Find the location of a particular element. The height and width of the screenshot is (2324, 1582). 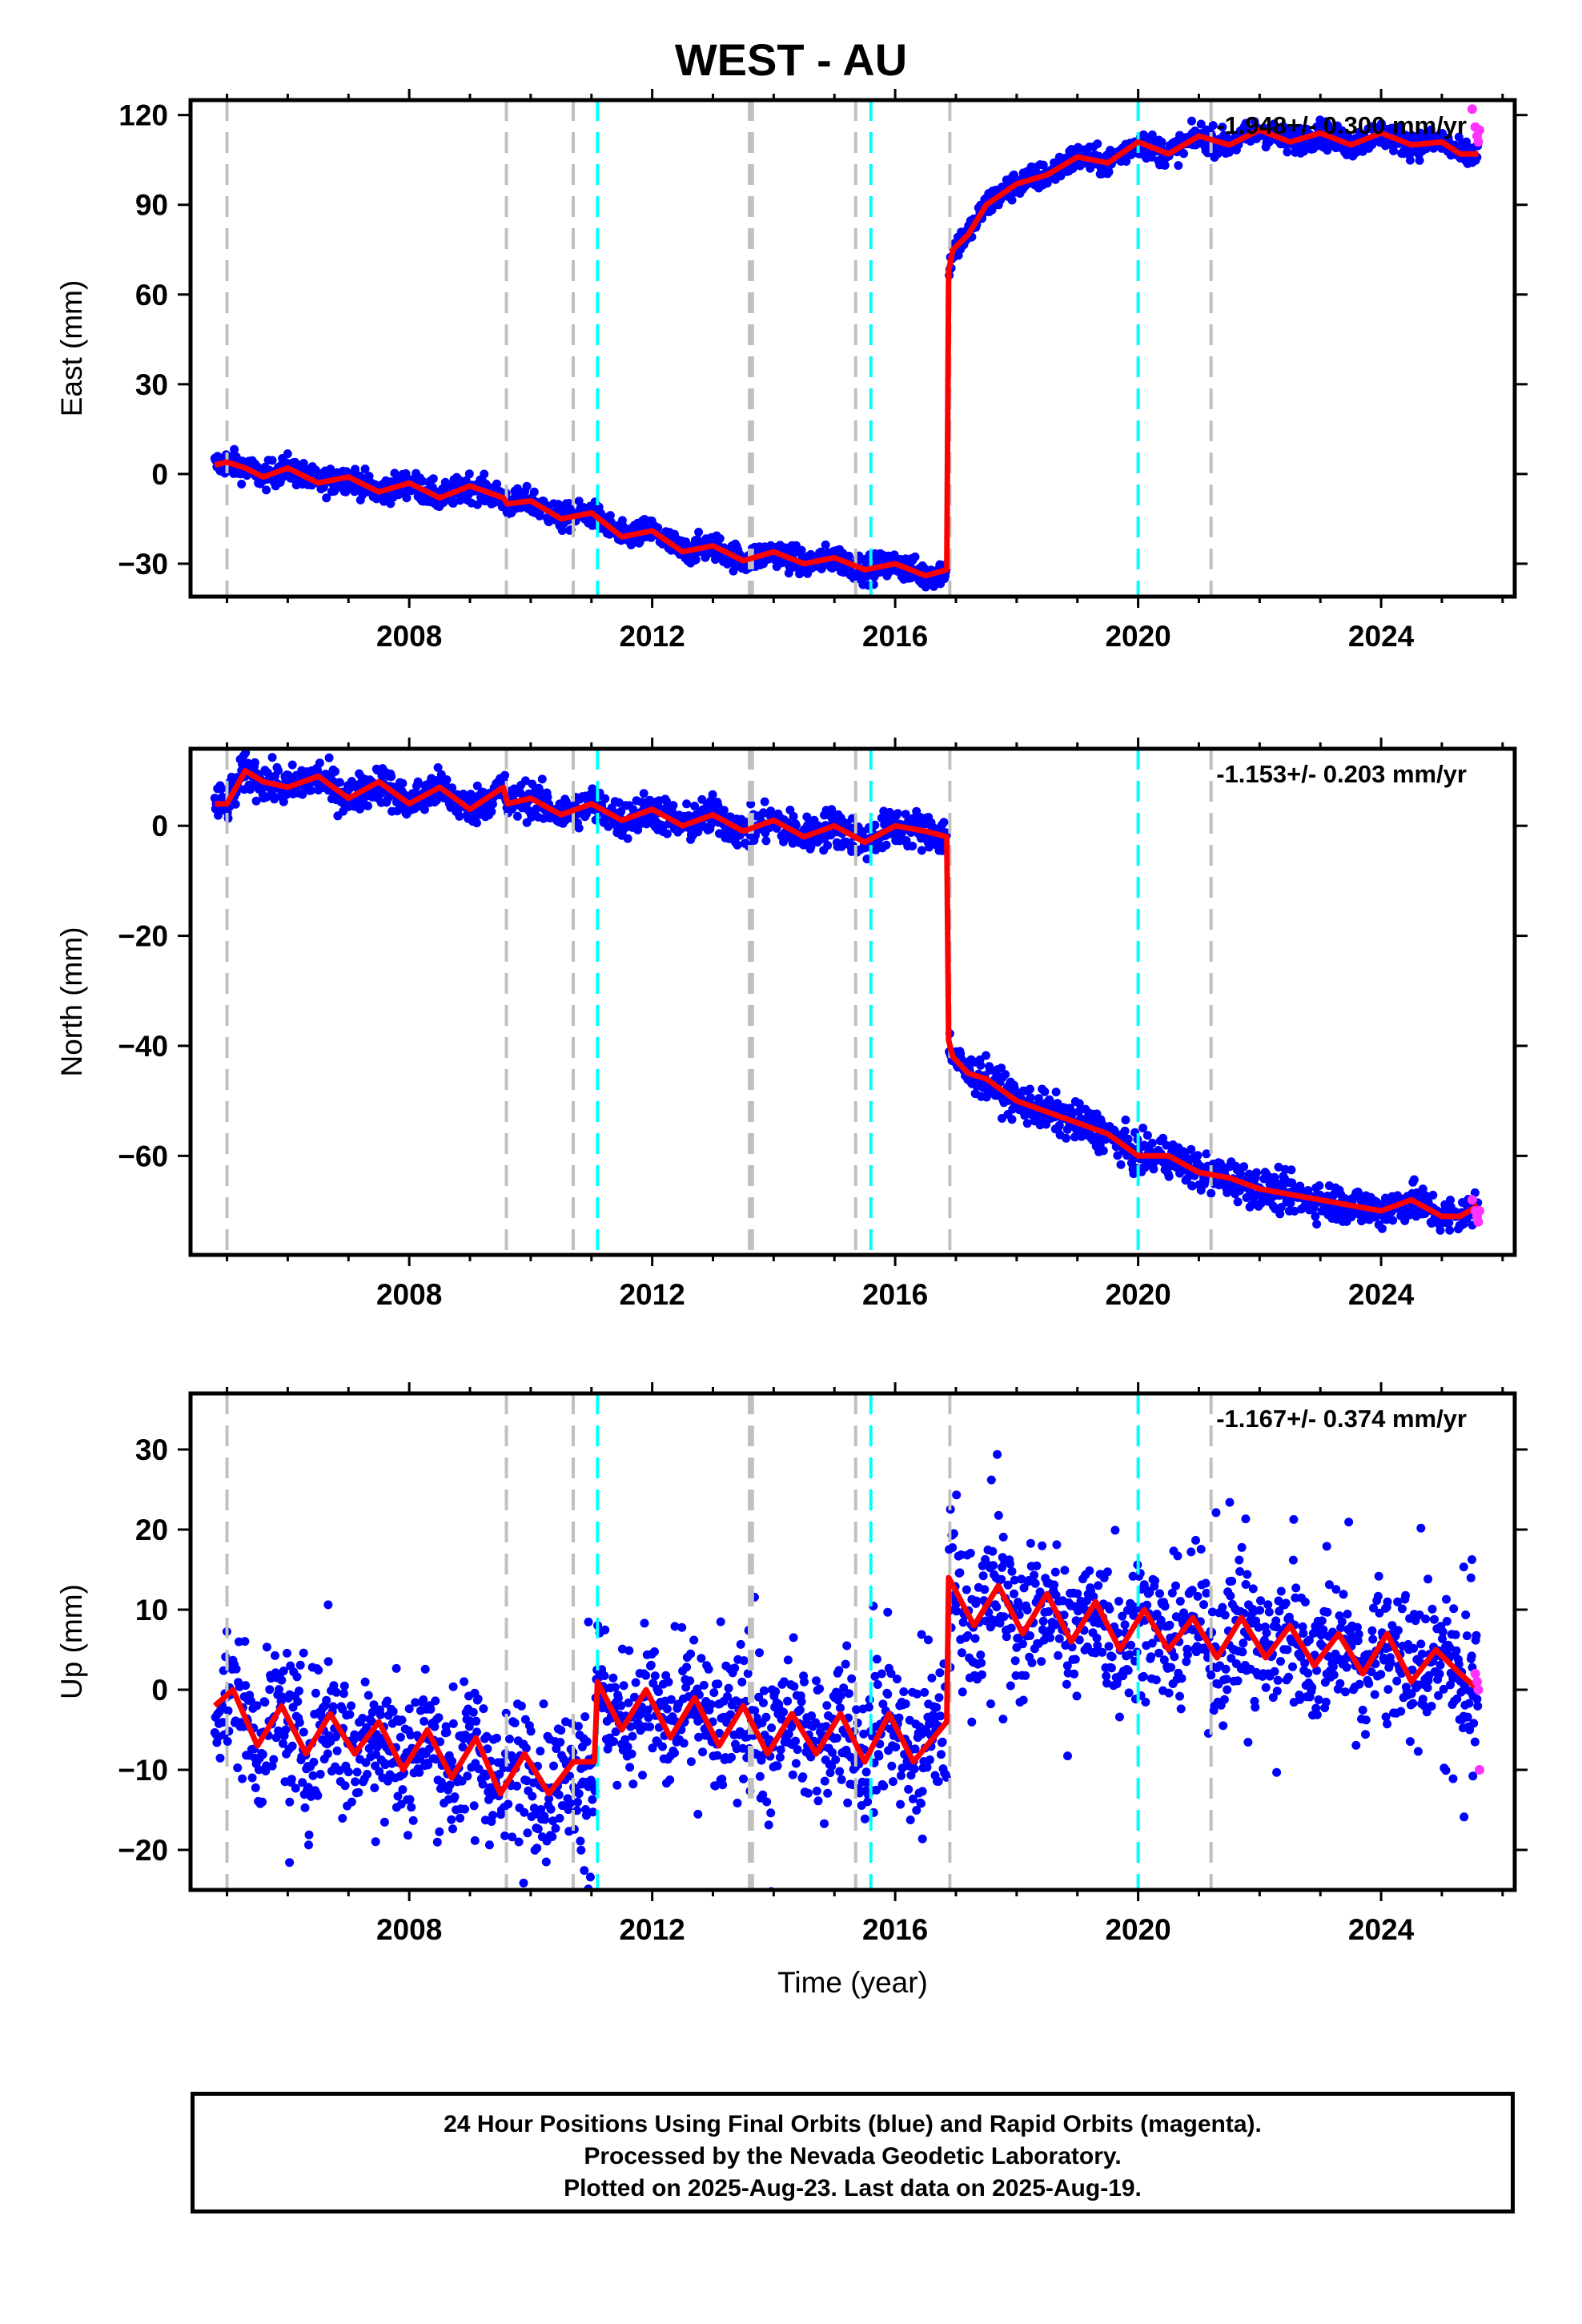

east-x-tick-label: 2012 is located at coordinates (652, 636).